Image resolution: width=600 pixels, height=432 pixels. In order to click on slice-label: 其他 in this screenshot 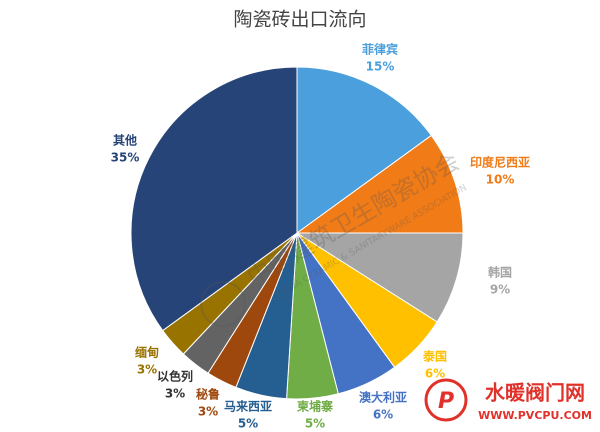, I will do `click(125, 140)`.